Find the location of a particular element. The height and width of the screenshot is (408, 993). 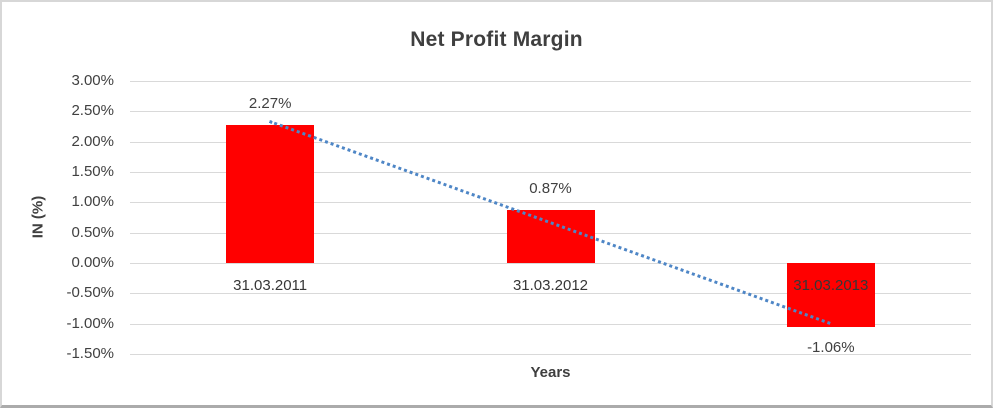

y-tick-label: 1.00% is located at coordinates (92, 202).